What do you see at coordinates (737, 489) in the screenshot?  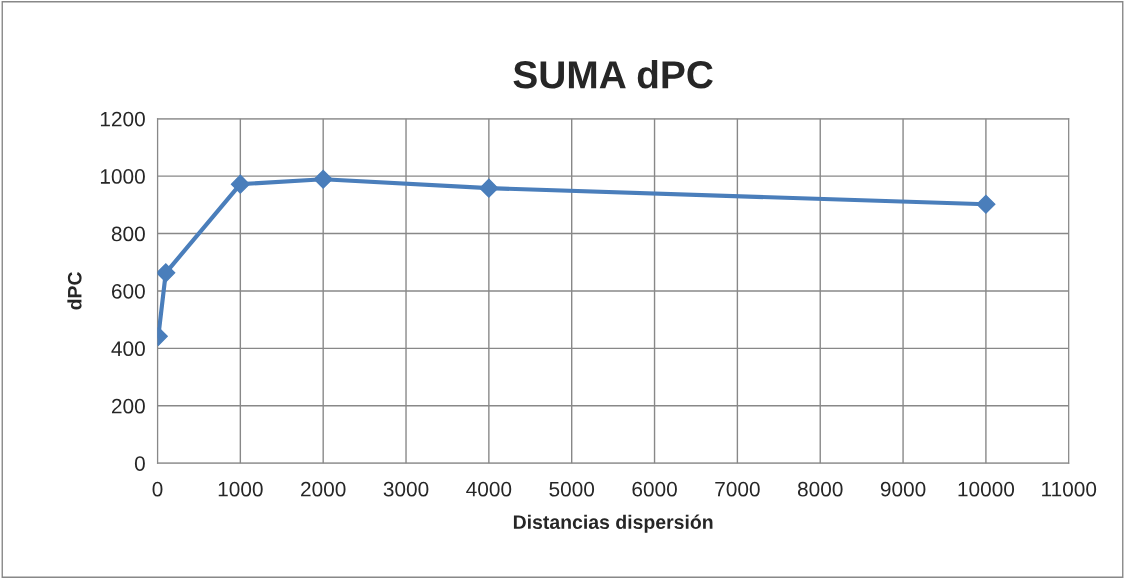 I see `x-tick-label: 7000` at bounding box center [737, 489].